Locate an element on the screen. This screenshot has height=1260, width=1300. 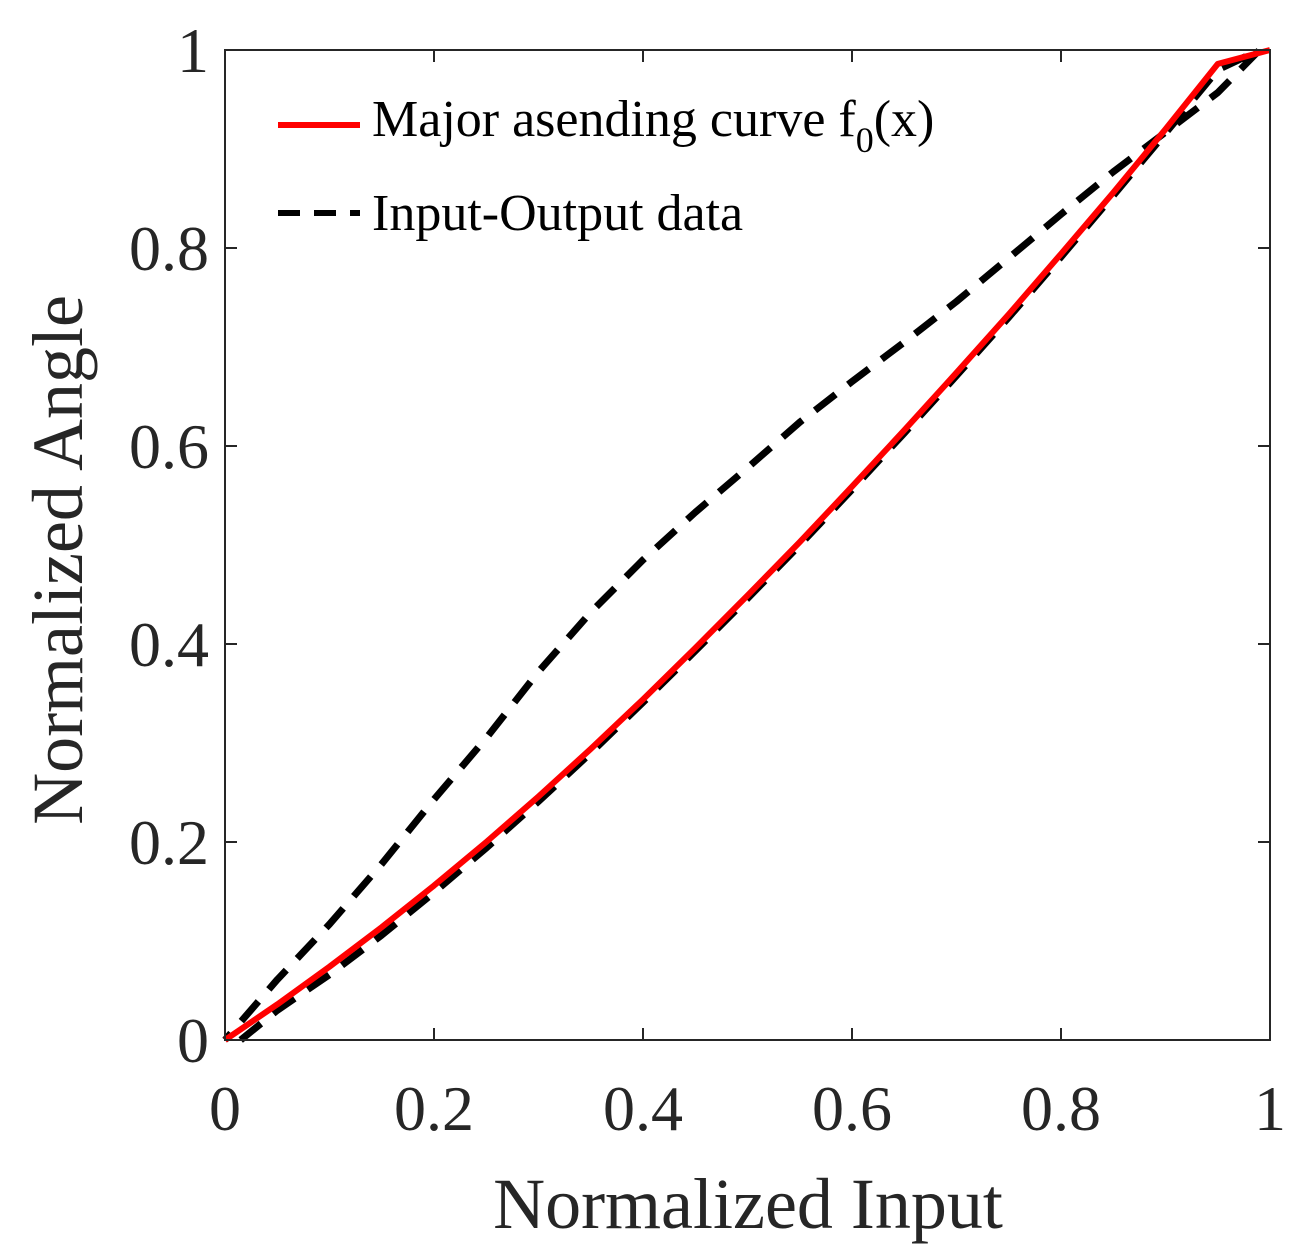
x-axis-label: Normalized Input is located at coordinates (748, 1204).